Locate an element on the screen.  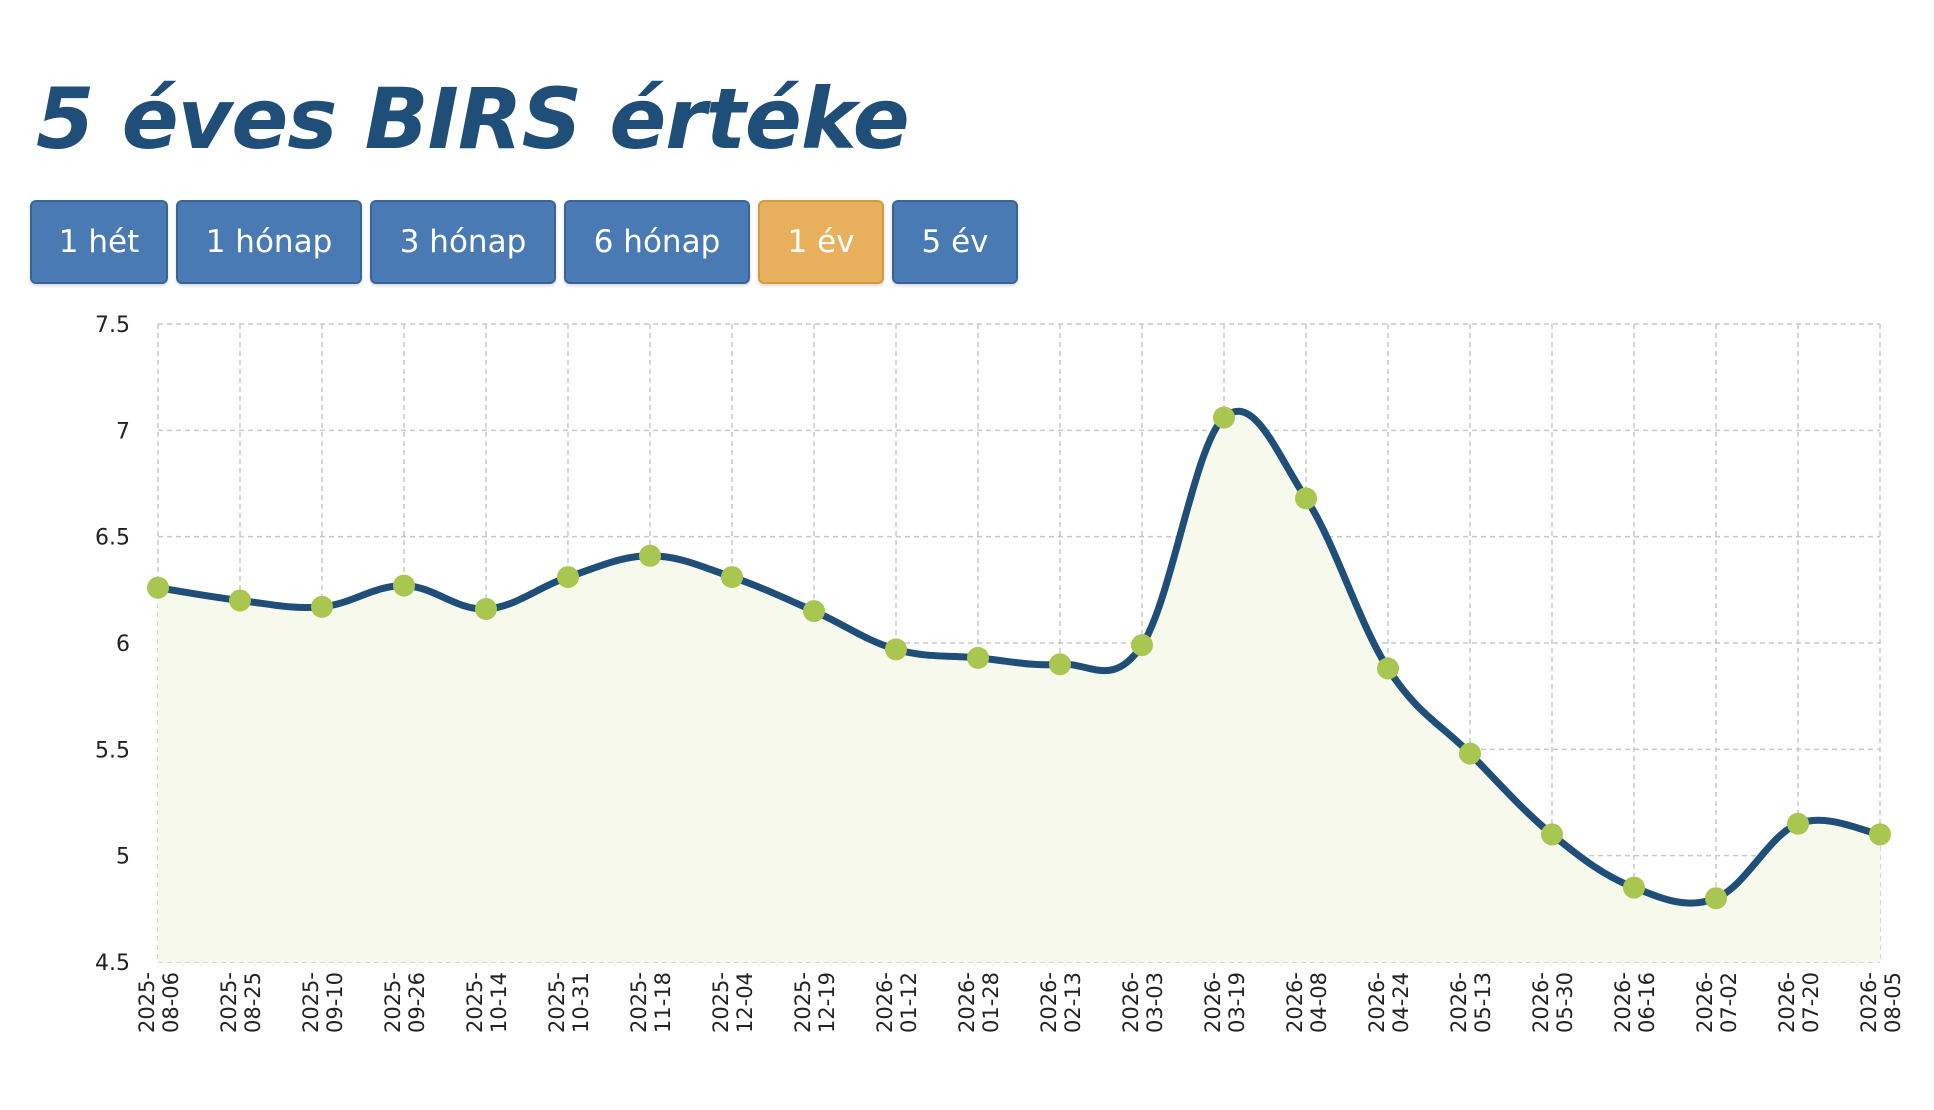
y-tick-label: 5 is located at coordinates (123, 857).